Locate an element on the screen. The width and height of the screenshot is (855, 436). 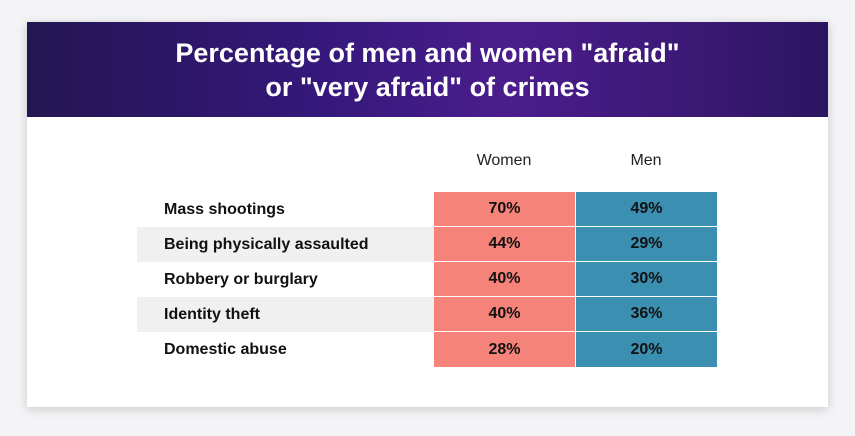
men-value-cell: 20% is located at coordinates (646, 349).